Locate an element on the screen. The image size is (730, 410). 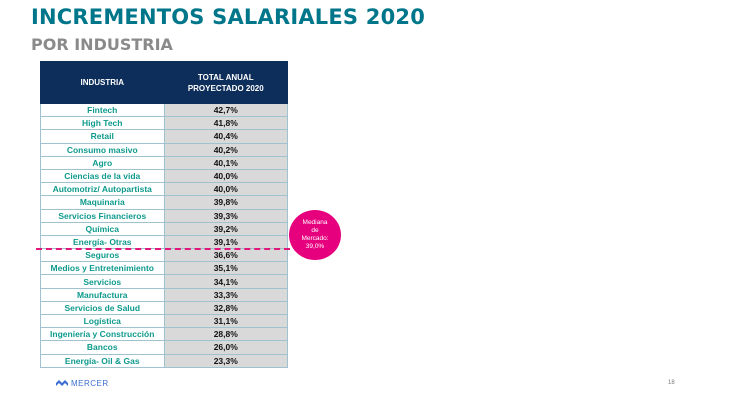
industry-cell: Automotriz/ Autopartista is located at coordinates (102, 189).